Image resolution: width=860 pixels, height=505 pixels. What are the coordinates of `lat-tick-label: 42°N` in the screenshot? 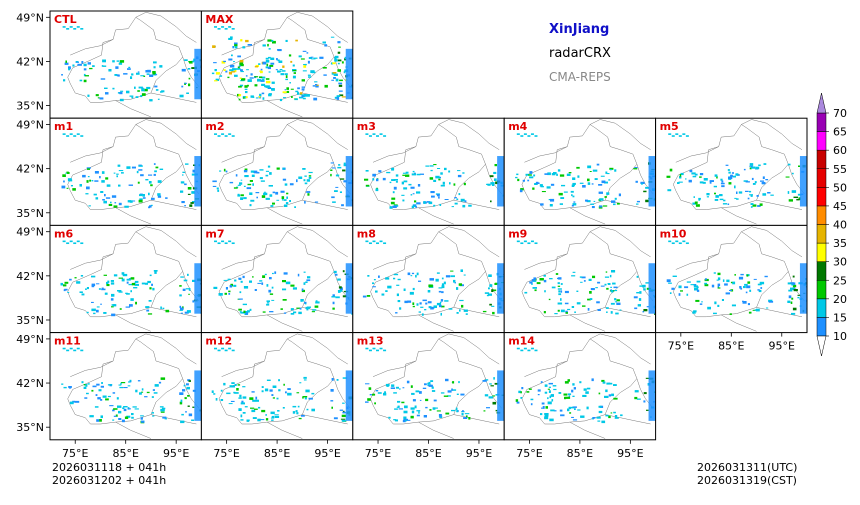 It's located at (30, 61).